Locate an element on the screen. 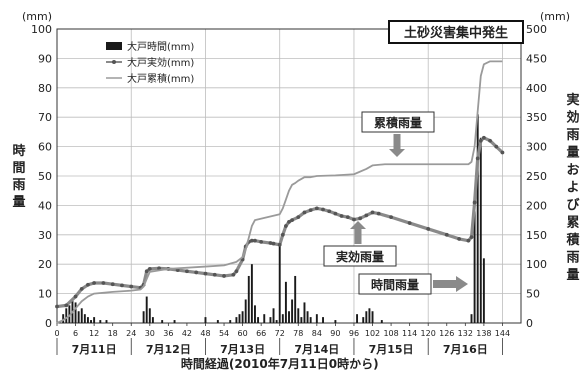 The image size is (585, 372). cumulative-arrow-head is located at coordinates (397, 153).